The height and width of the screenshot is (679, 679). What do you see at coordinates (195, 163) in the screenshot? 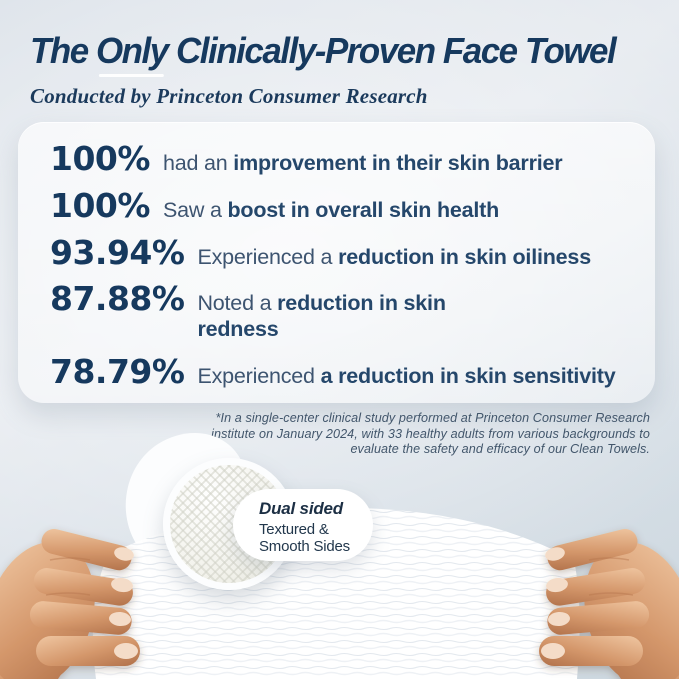
I see `stat-lead: had an` at bounding box center [195, 163].